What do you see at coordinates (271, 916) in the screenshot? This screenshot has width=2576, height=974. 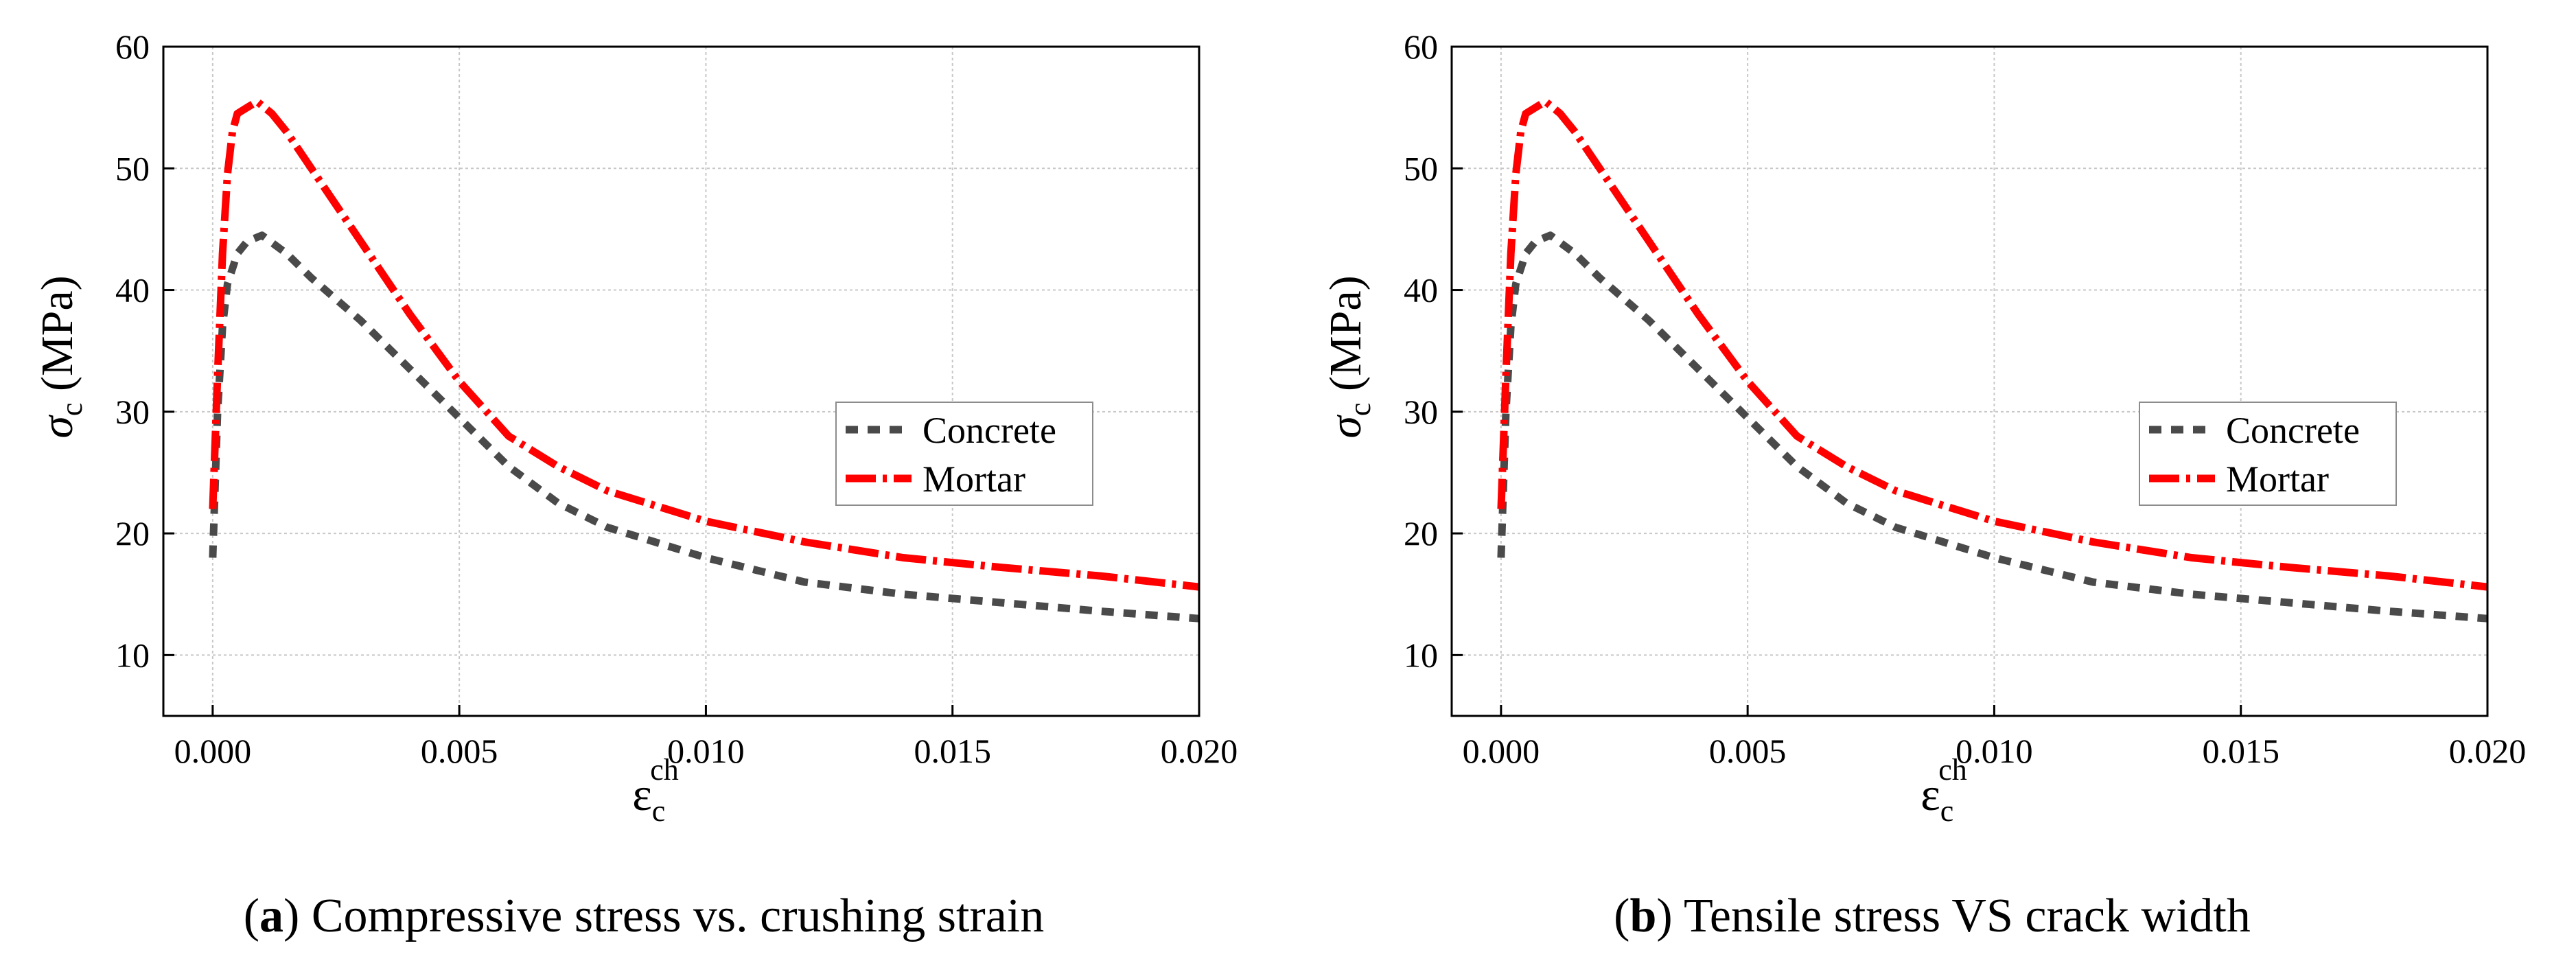 I see `caption-tag: a` at bounding box center [271, 916].